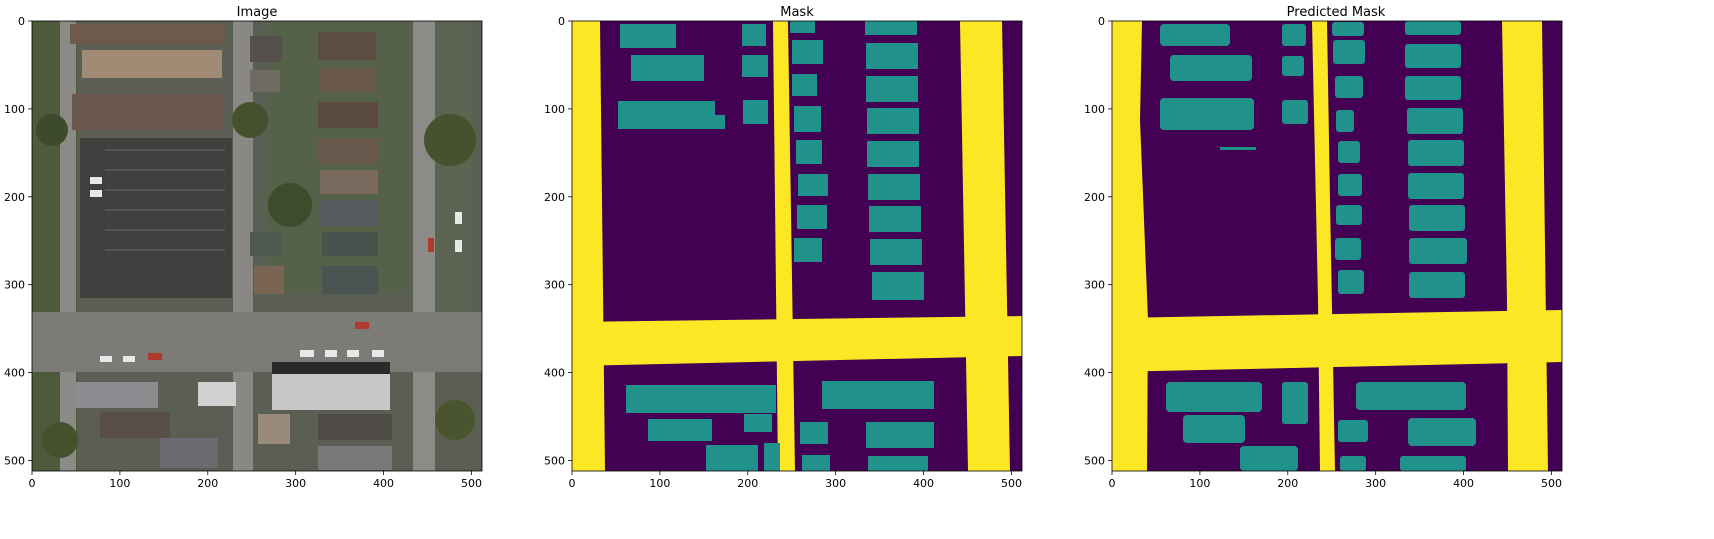 Image resolution: width=1714 pixels, height=539 pixels. What do you see at coordinates (257, 12) in the screenshot?
I see `panel-title: Image` at bounding box center [257, 12].